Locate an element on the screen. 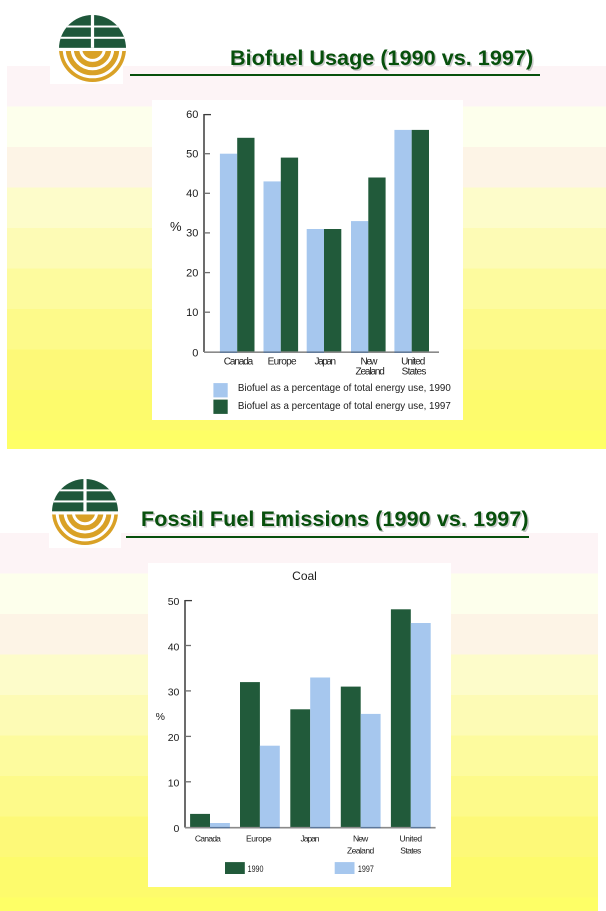 This screenshot has width=606, height=911. svg-text: 60 is located at coordinates (192, 115).